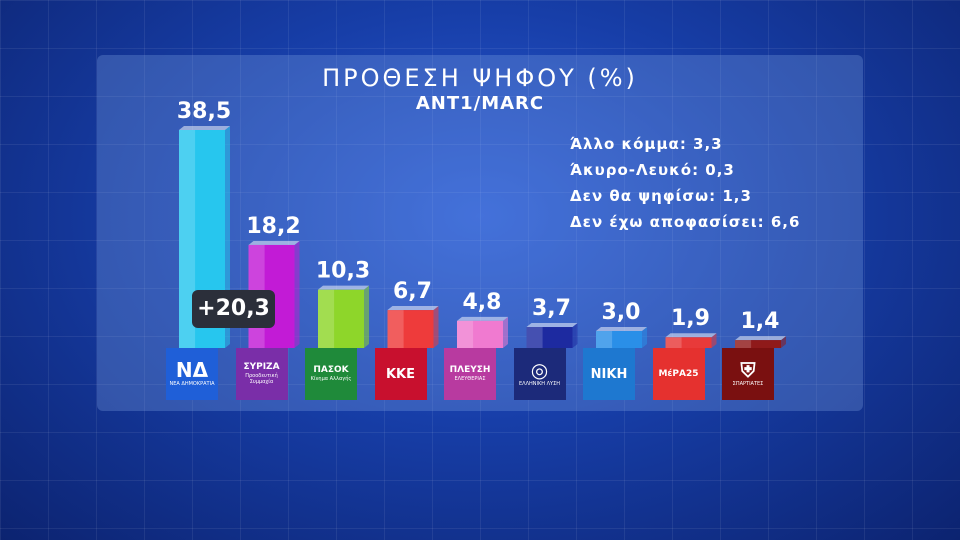 The width and height of the screenshot is (960, 540). Describe the element at coordinates (261, 379) in the screenshot. I see `logo-subtext: Προοδευτική Συμμαχία` at that location.